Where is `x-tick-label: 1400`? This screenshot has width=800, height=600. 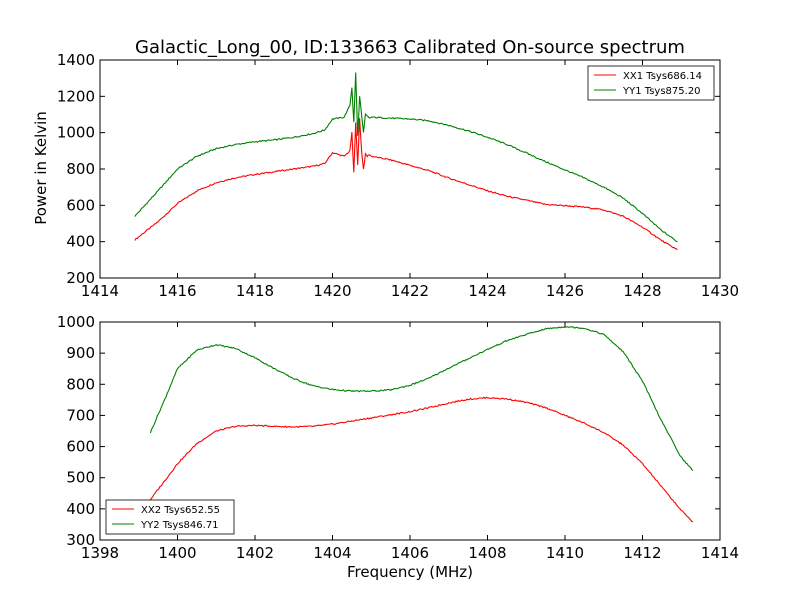
x-tick-label: 1400 is located at coordinates (177, 553).